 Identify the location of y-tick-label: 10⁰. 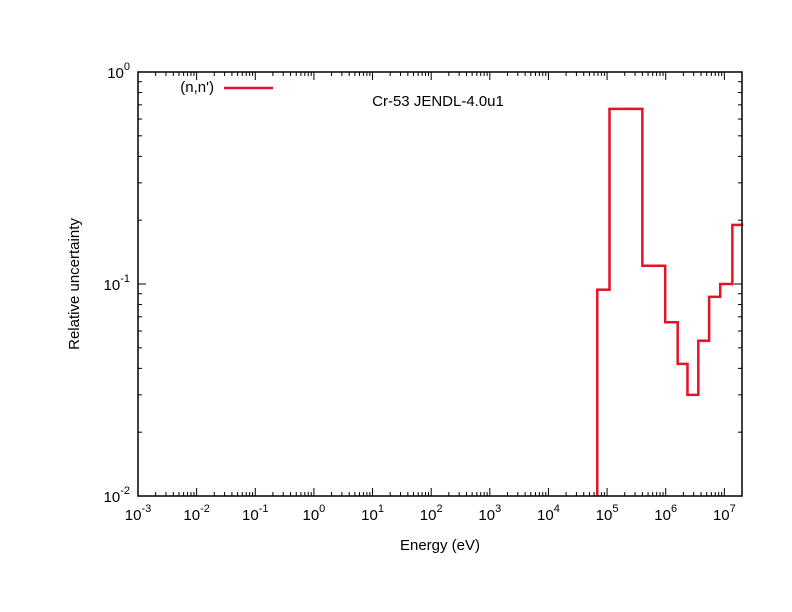
(118, 71).